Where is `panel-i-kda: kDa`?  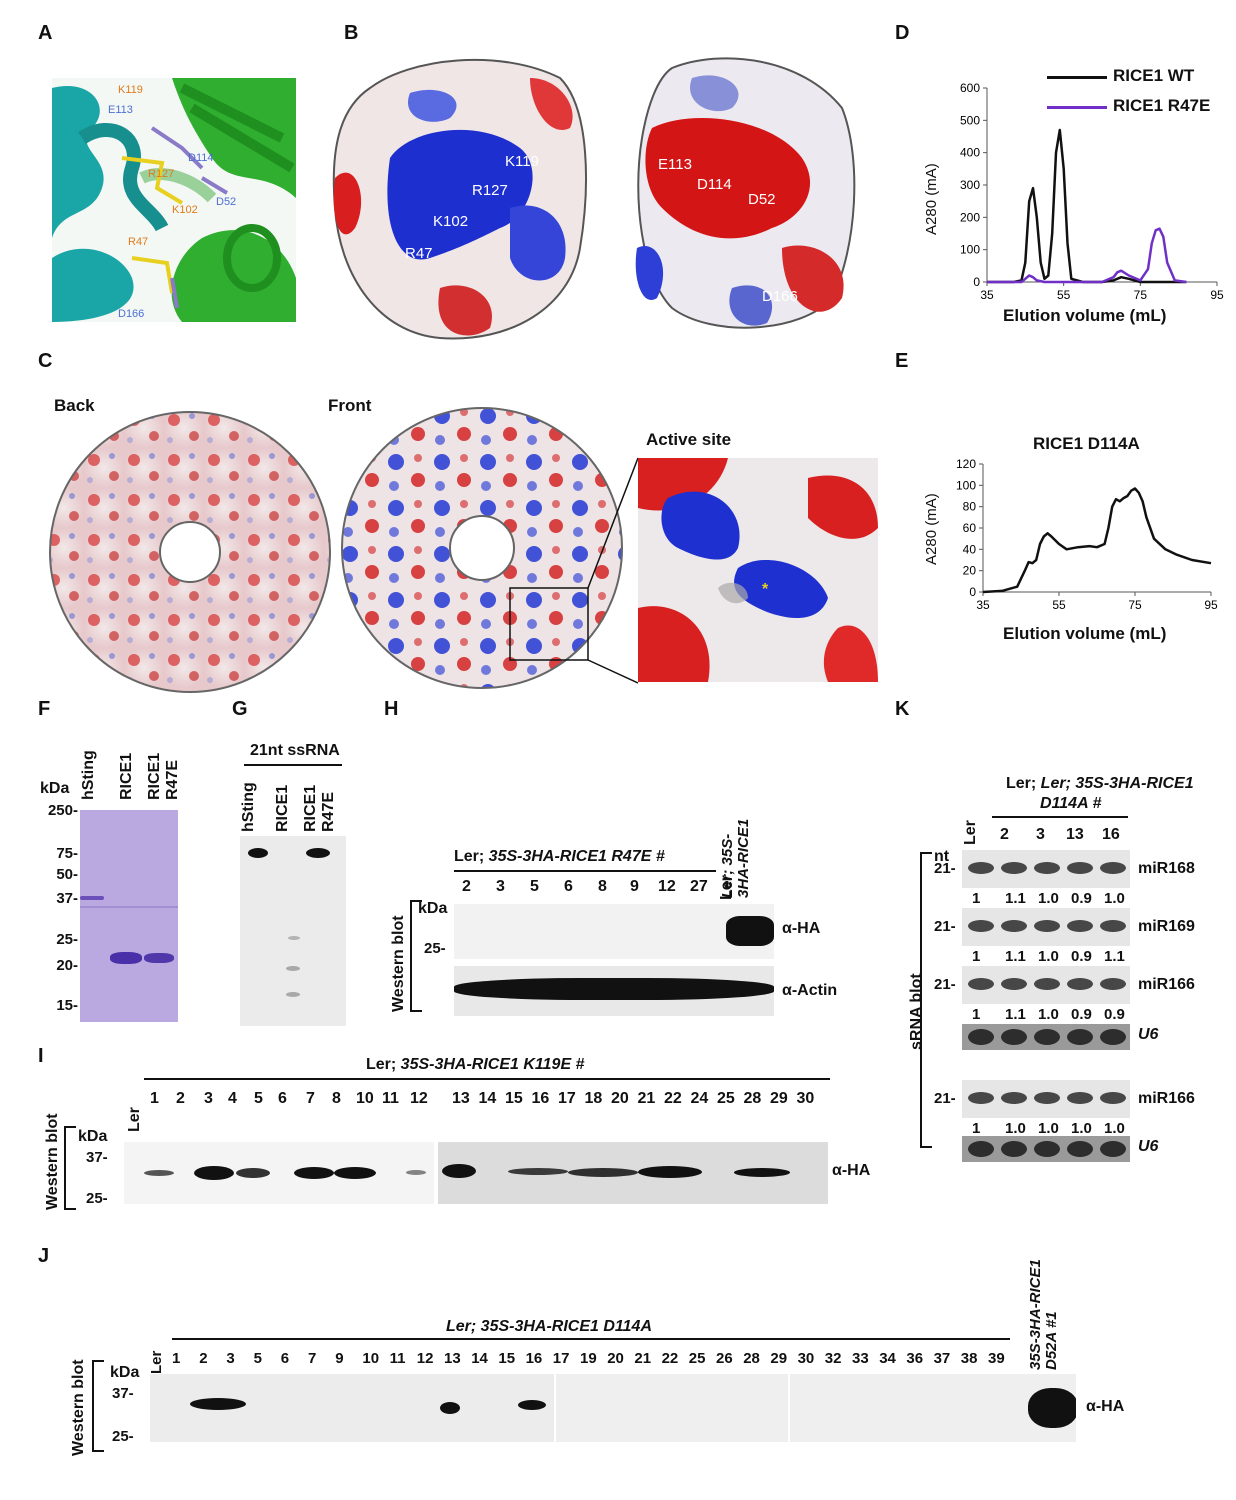
panel-i-kda: kDa is located at coordinates (93, 1136).